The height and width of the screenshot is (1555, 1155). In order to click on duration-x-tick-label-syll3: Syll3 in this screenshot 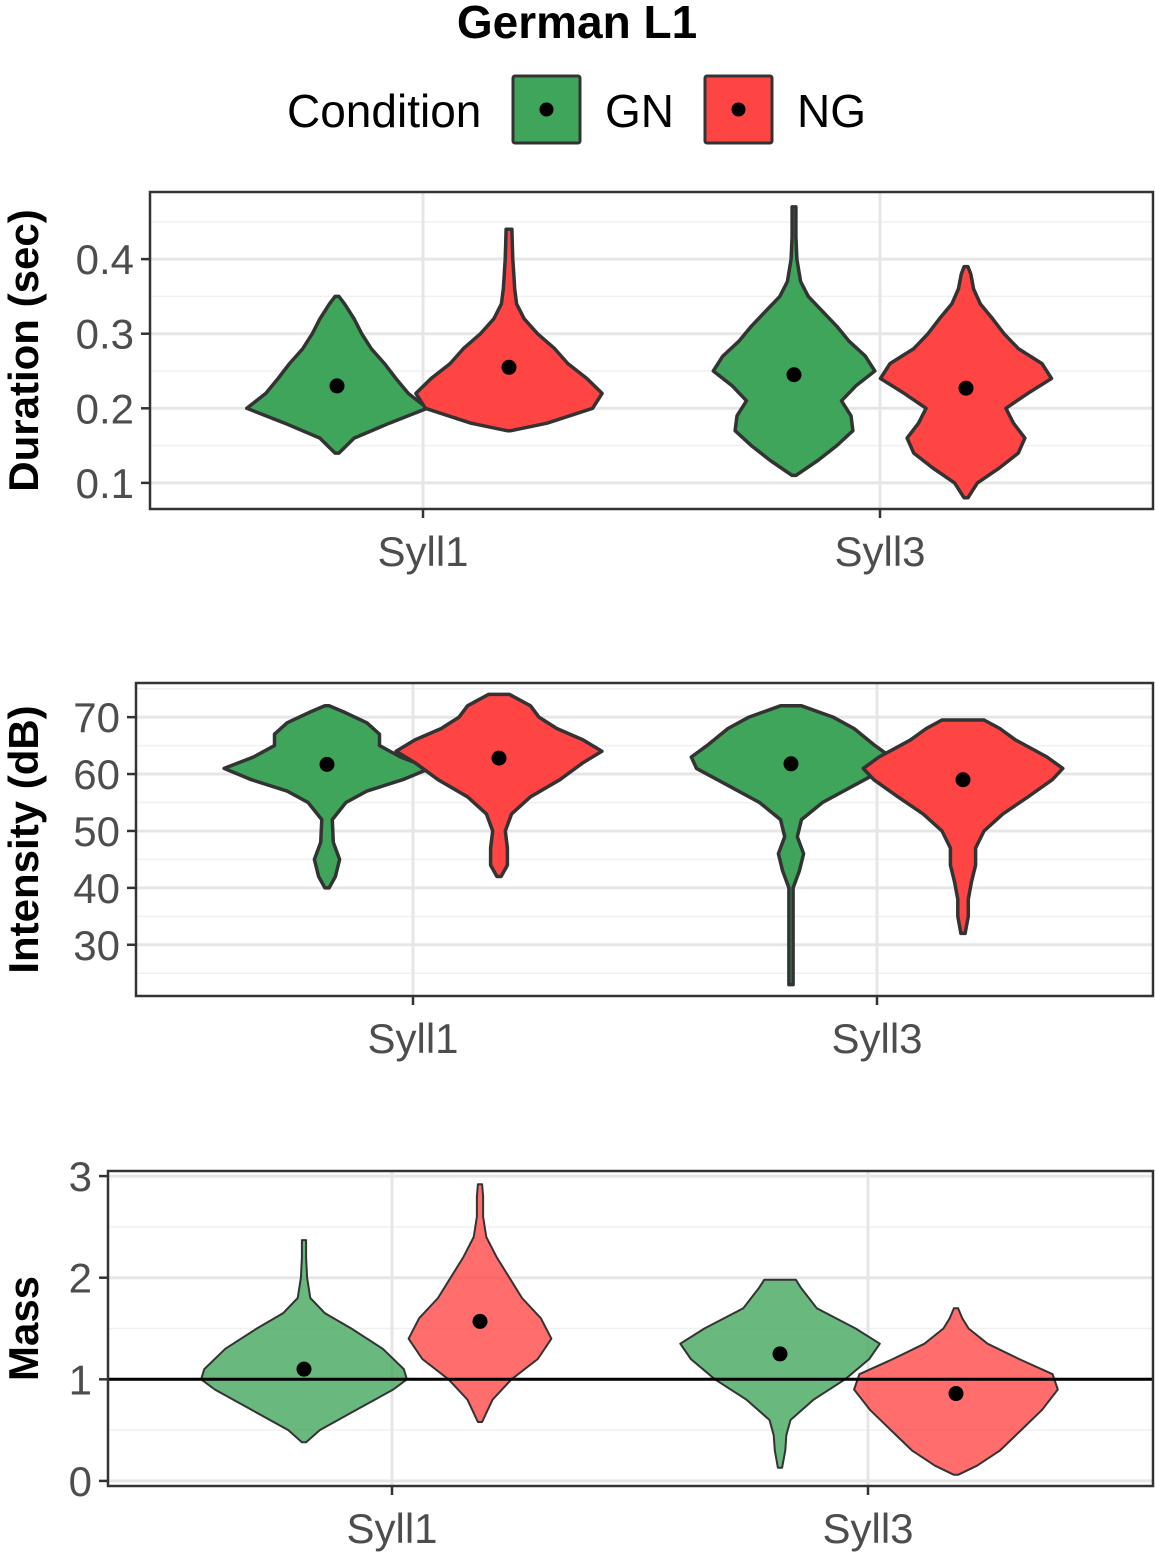, I will do `click(879, 551)`.